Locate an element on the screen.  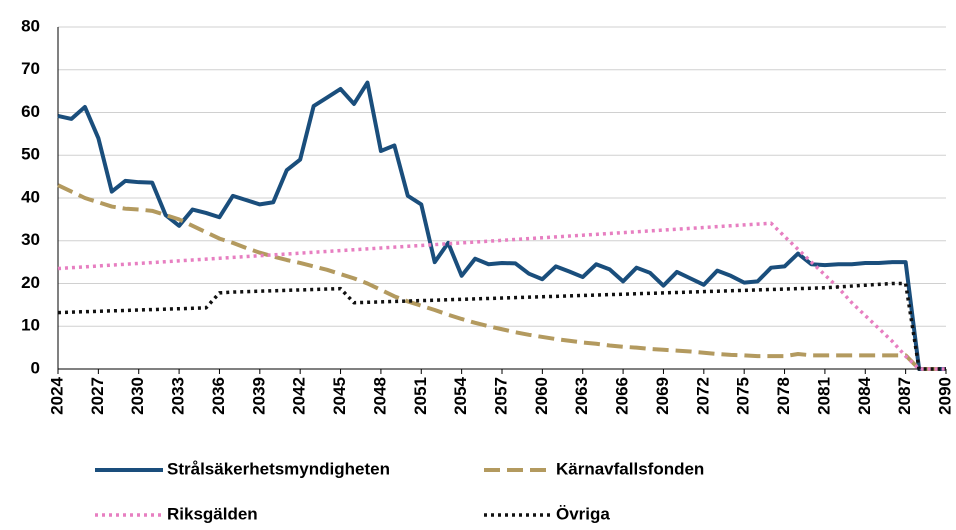
x-tick-label: 2072 is located at coordinates (702, 396).